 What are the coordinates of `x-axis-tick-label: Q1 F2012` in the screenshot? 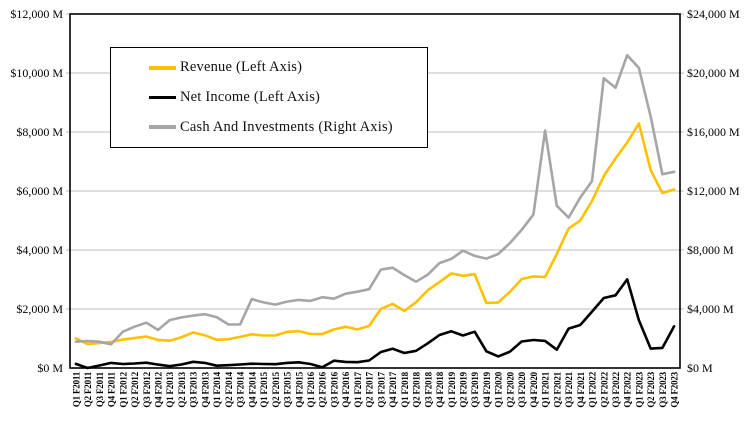 It's located at (123, 389).